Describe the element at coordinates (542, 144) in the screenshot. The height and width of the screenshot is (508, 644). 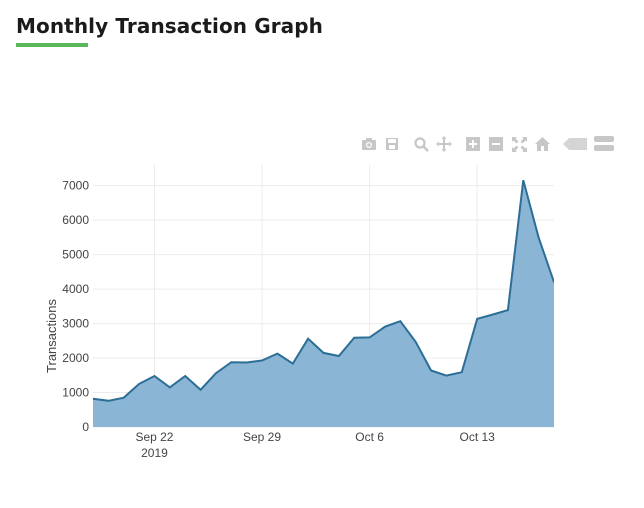
I see `home-icon` at that location.